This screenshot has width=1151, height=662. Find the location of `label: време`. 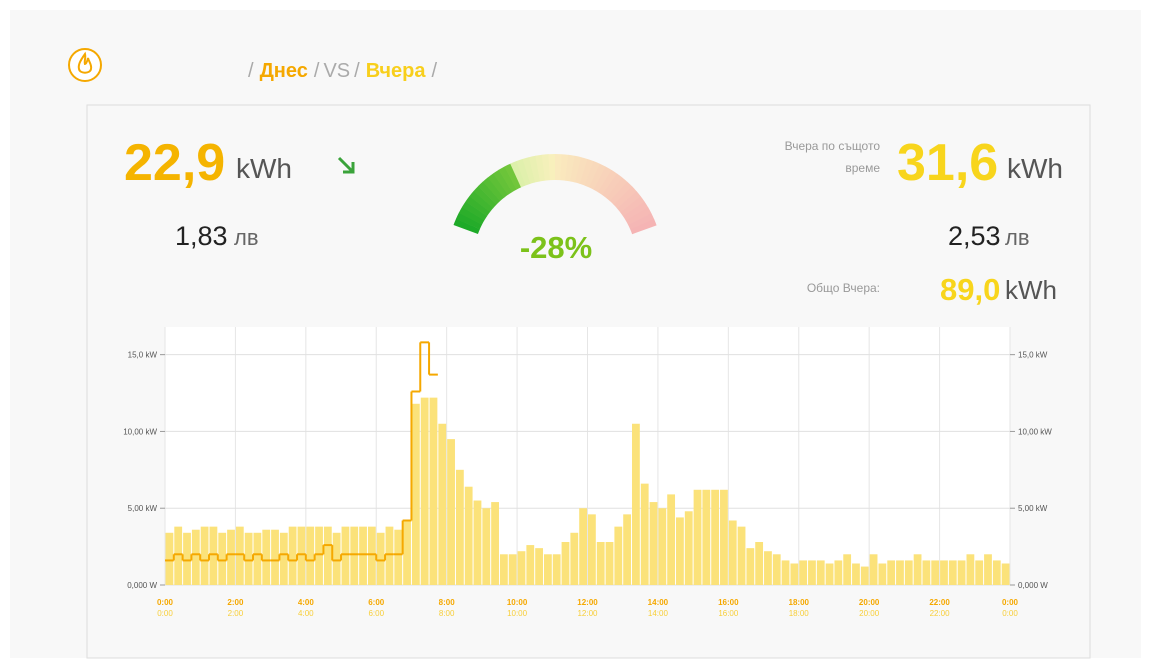

label: време is located at coordinates (862, 168).